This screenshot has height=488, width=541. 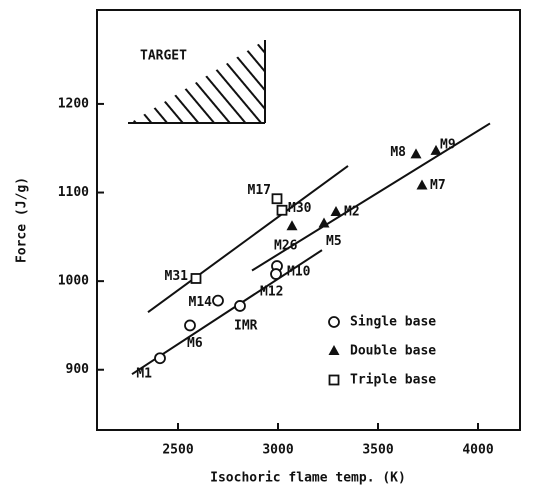 I want to click on point-label: M6, so click(x=195, y=343).